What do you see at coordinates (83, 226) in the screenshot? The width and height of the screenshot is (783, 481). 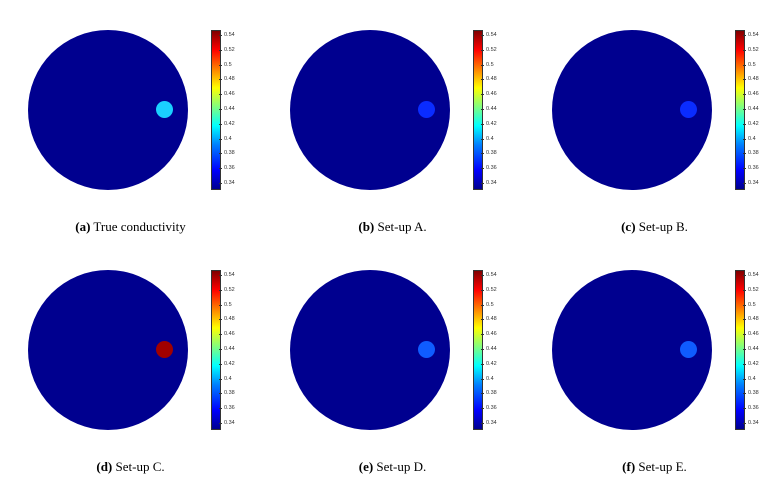 I see `panel-letter: (a)` at bounding box center [83, 226].